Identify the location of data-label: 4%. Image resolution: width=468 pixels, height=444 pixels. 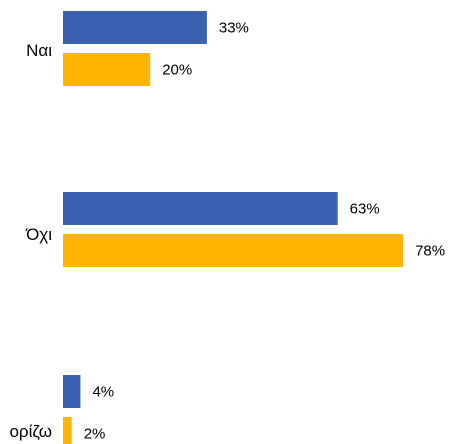
(103, 392).